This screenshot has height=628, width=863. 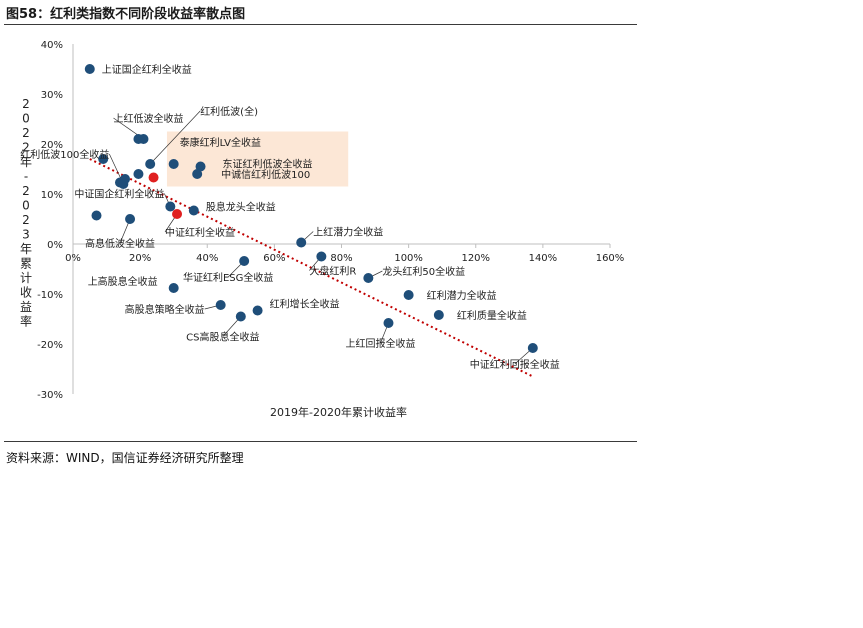 What do you see at coordinates (228, 277) in the screenshot?
I see `data-label: 华证红利ESG全收益` at bounding box center [228, 277].